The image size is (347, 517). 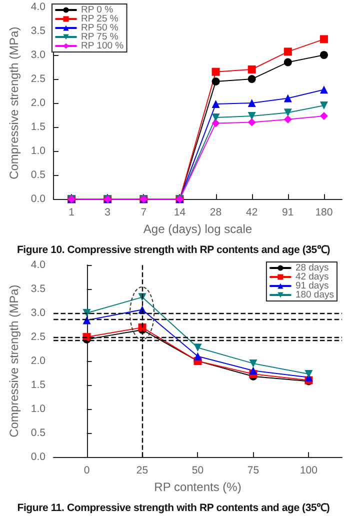 I want to click on x-tick-label: 7, so click(x=143, y=212).